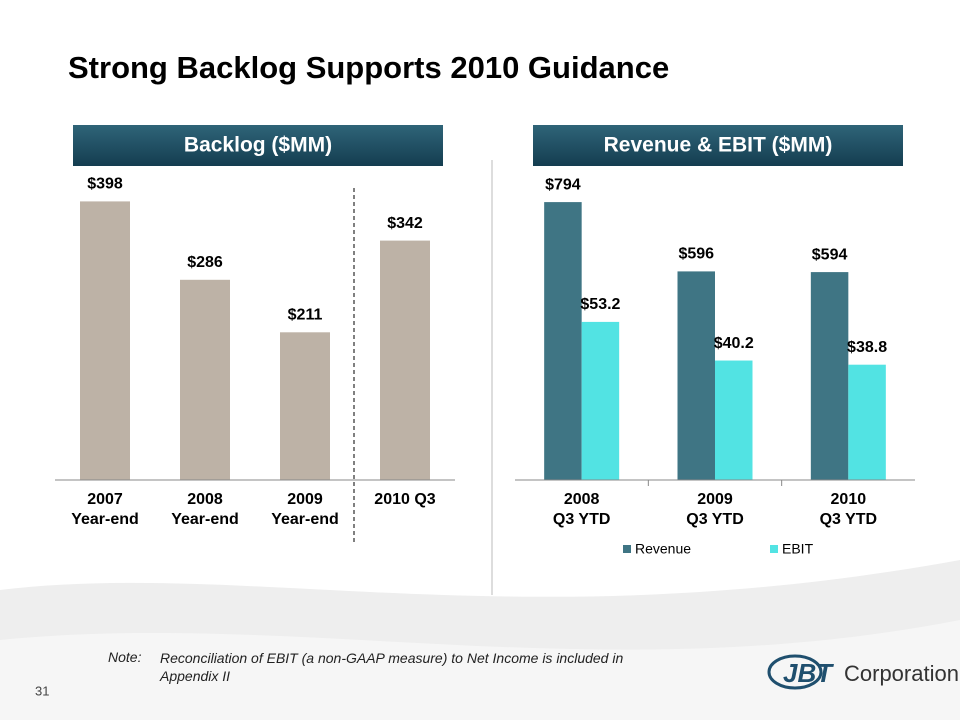 This screenshot has height=720, width=960. Describe the element at coordinates (405, 223) in the screenshot. I see `value-label: $342` at that location.